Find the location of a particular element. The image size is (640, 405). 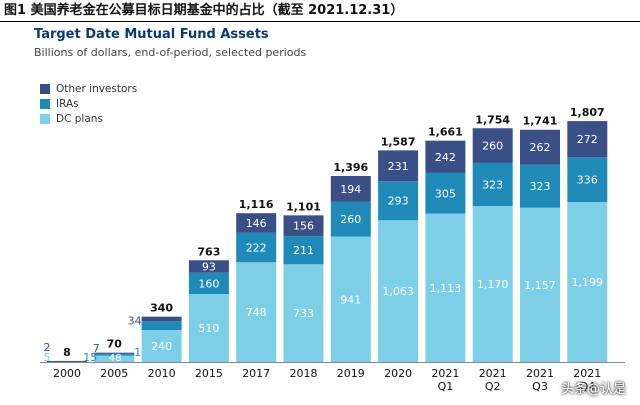

bar-value-label: 1,157 is located at coordinates (540, 285).